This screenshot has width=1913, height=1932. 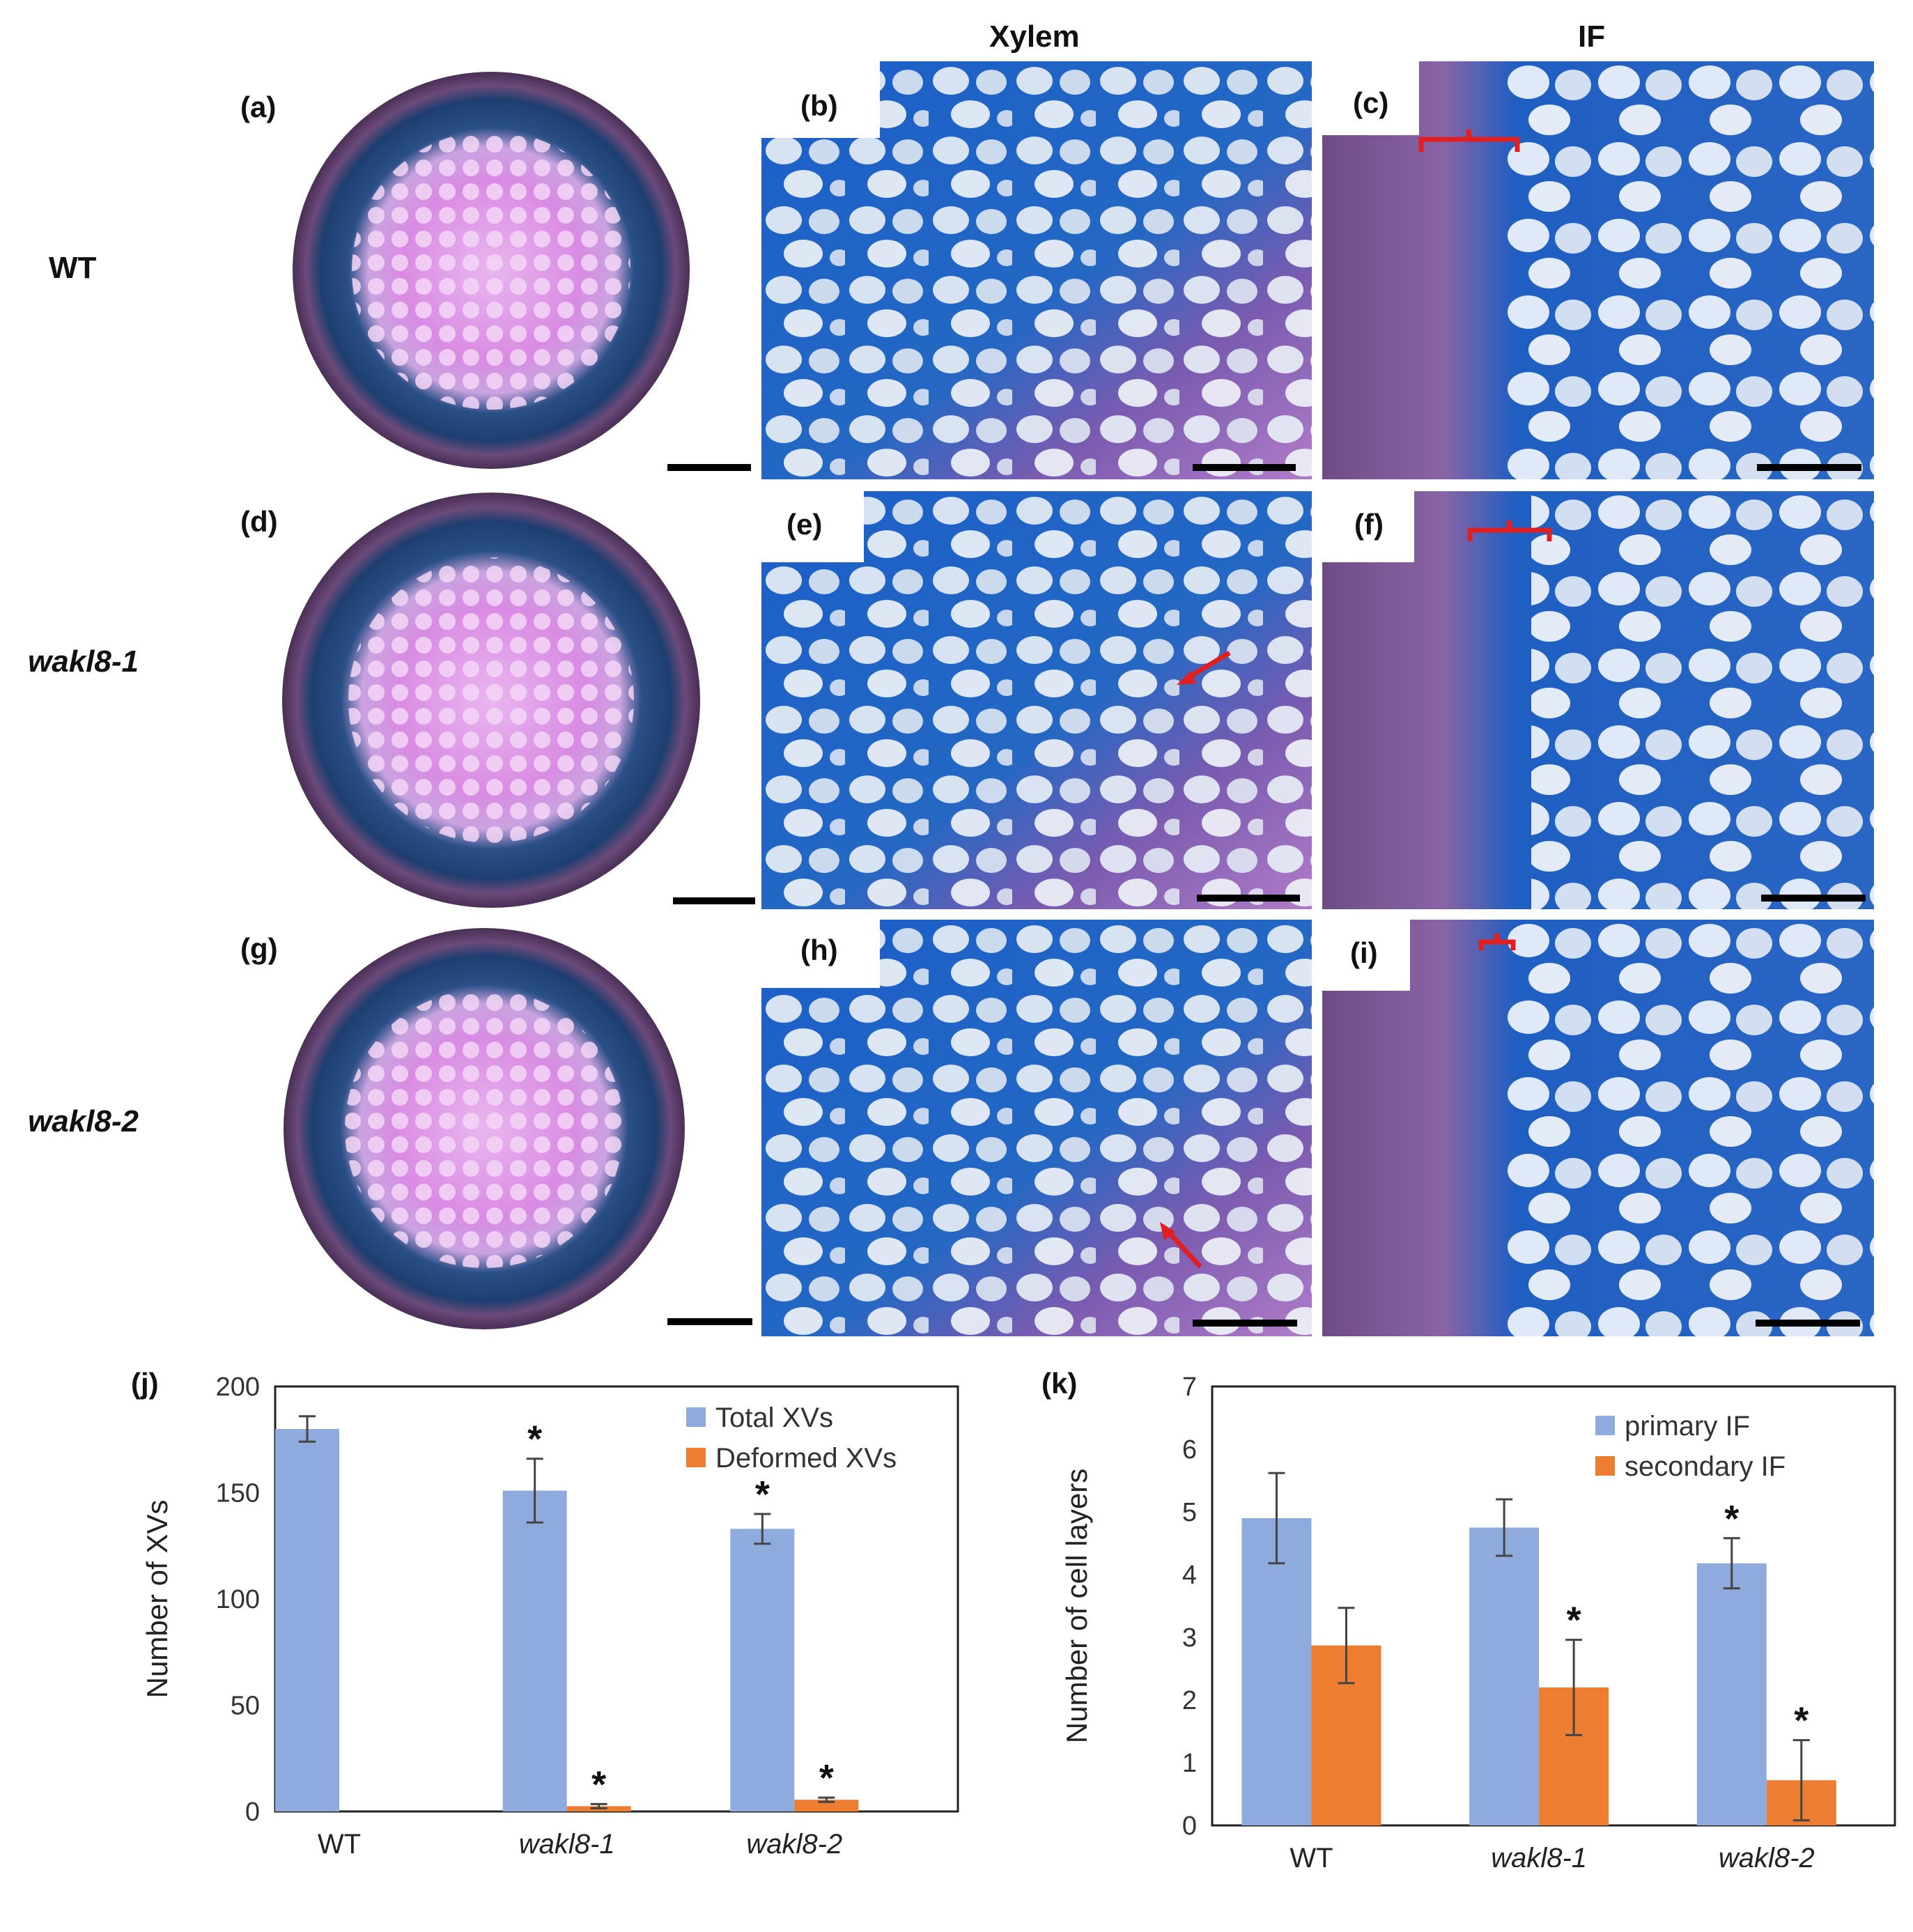 What do you see at coordinates (238, 1600) in the screenshot?
I see `y-tick-label: 100` at bounding box center [238, 1600].